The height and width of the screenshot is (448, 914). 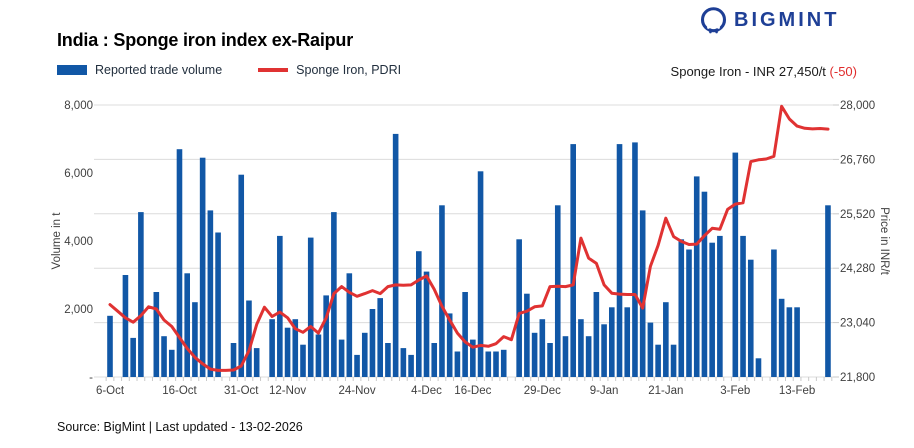 What do you see at coordinates (426, 391) in the screenshot?
I see `x-axis-tick-label: 4-Dec` at bounding box center [426, 391].